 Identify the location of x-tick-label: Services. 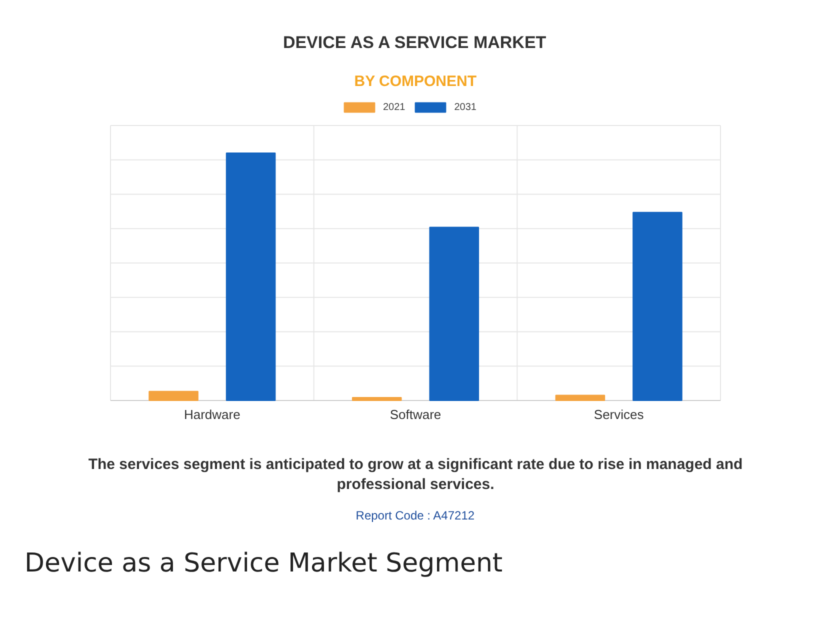
(619, 414).